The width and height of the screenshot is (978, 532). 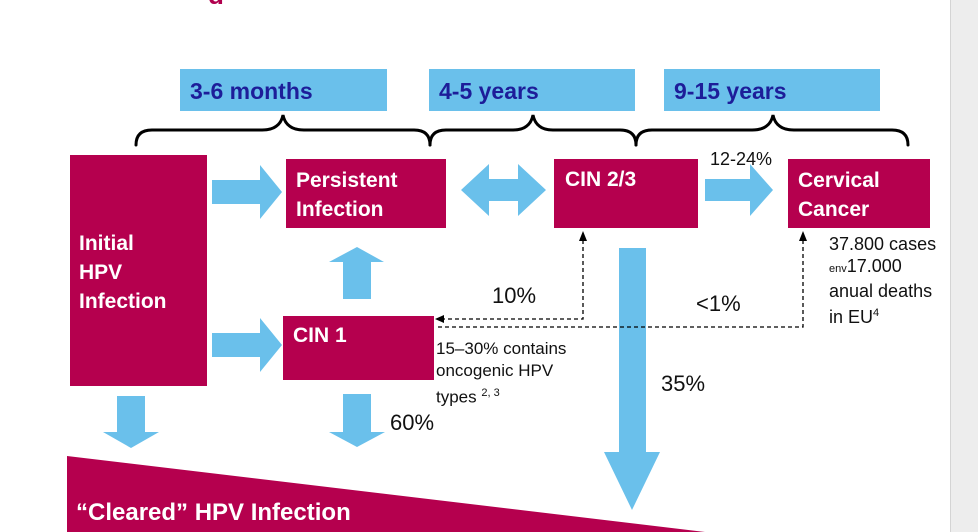 What do you see at coordinates (964, 266) in the screenshot?
I see `vertical-scrollbar` at bounding box center [964, 266].